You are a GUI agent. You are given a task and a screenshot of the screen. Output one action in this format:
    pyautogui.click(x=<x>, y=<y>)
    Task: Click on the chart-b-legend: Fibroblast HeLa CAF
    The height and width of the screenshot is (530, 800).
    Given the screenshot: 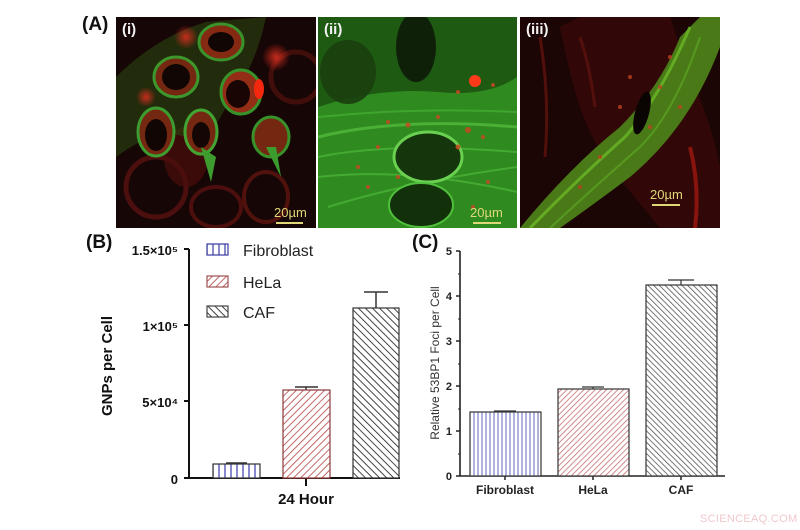 What is the action you would take?
    pyautogui.click(x=260, y=282)
    